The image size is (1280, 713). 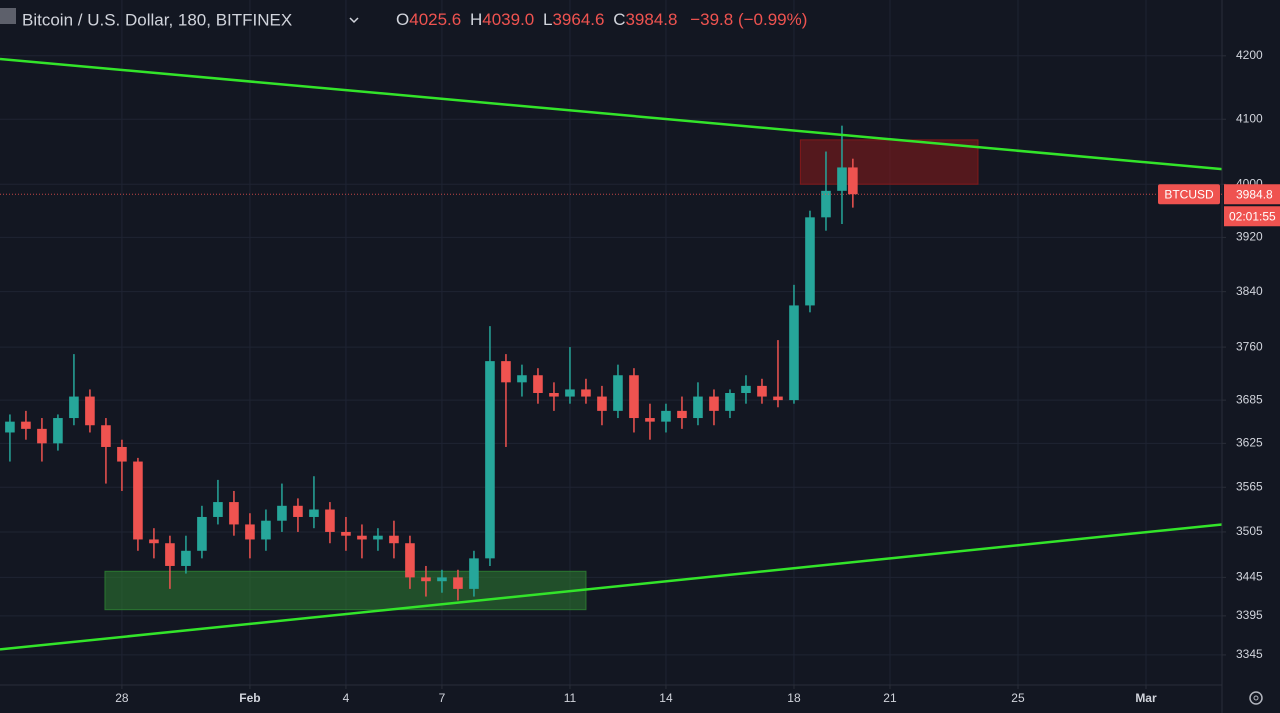 What do you see at coordinates (547, 19) in the screenshot?
I see `ohlc-key: L` at bounding box center [547, 19].